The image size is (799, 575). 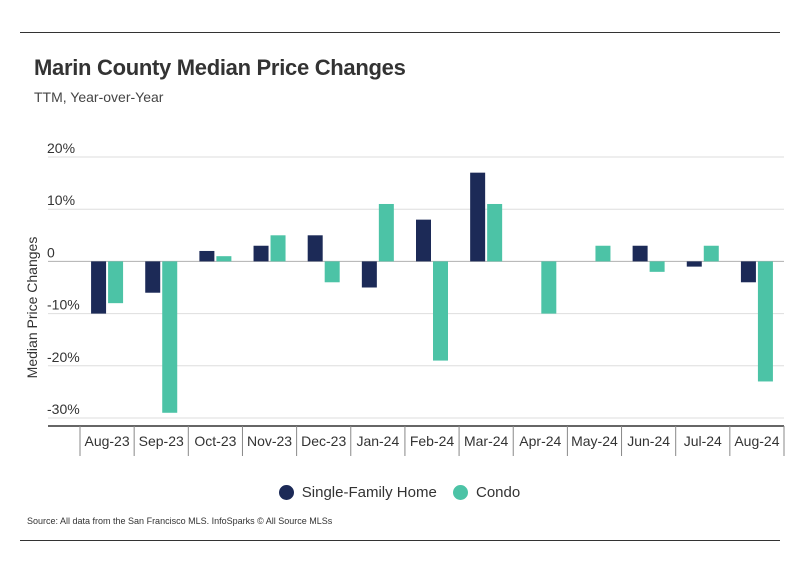 What do you see at coordinates (486, 441) in the screenshot?
I see `x-tick-label: Mar-24` at bounding box center [486, 441].